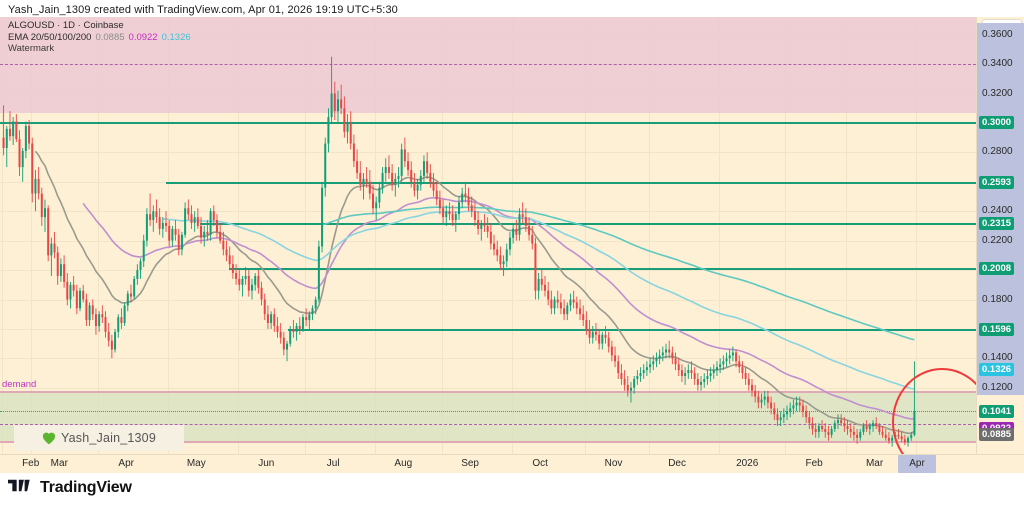 This screenshot has width=1024, height=509. I want to click on price-tick: 0.1800, so click(997, 299).